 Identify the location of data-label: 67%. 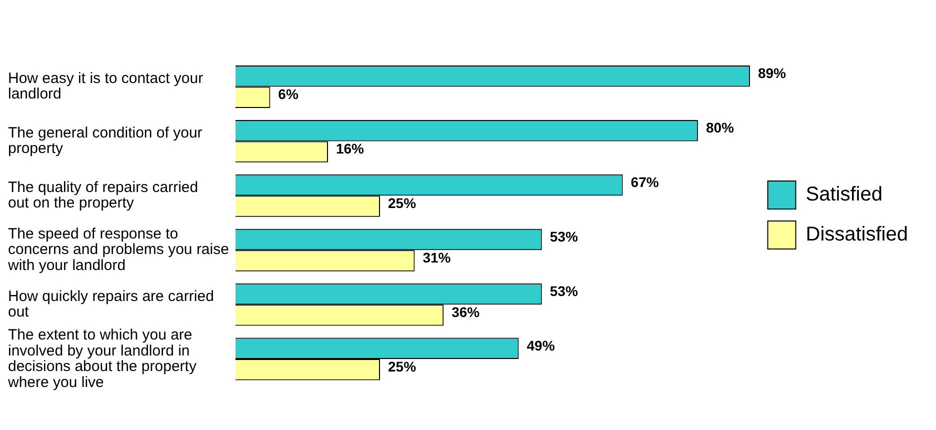
(645, 182).